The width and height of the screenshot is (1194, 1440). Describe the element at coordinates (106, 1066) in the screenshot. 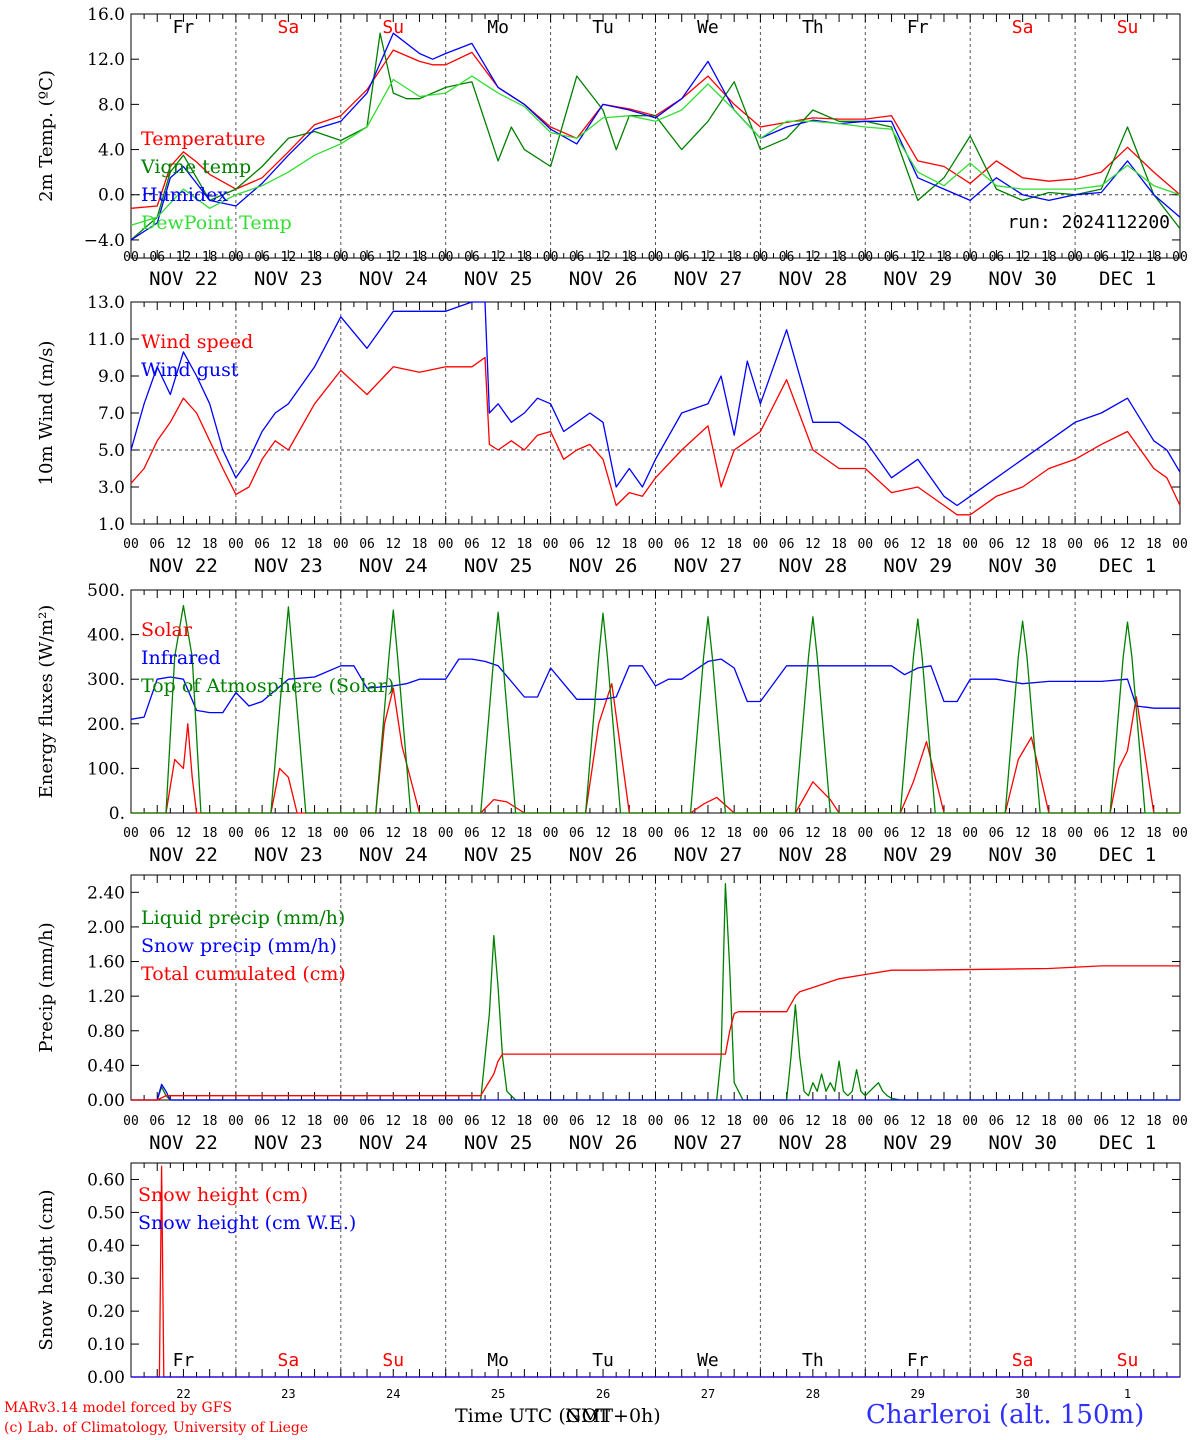

I see `y-tick-label: 0.40` at that location.